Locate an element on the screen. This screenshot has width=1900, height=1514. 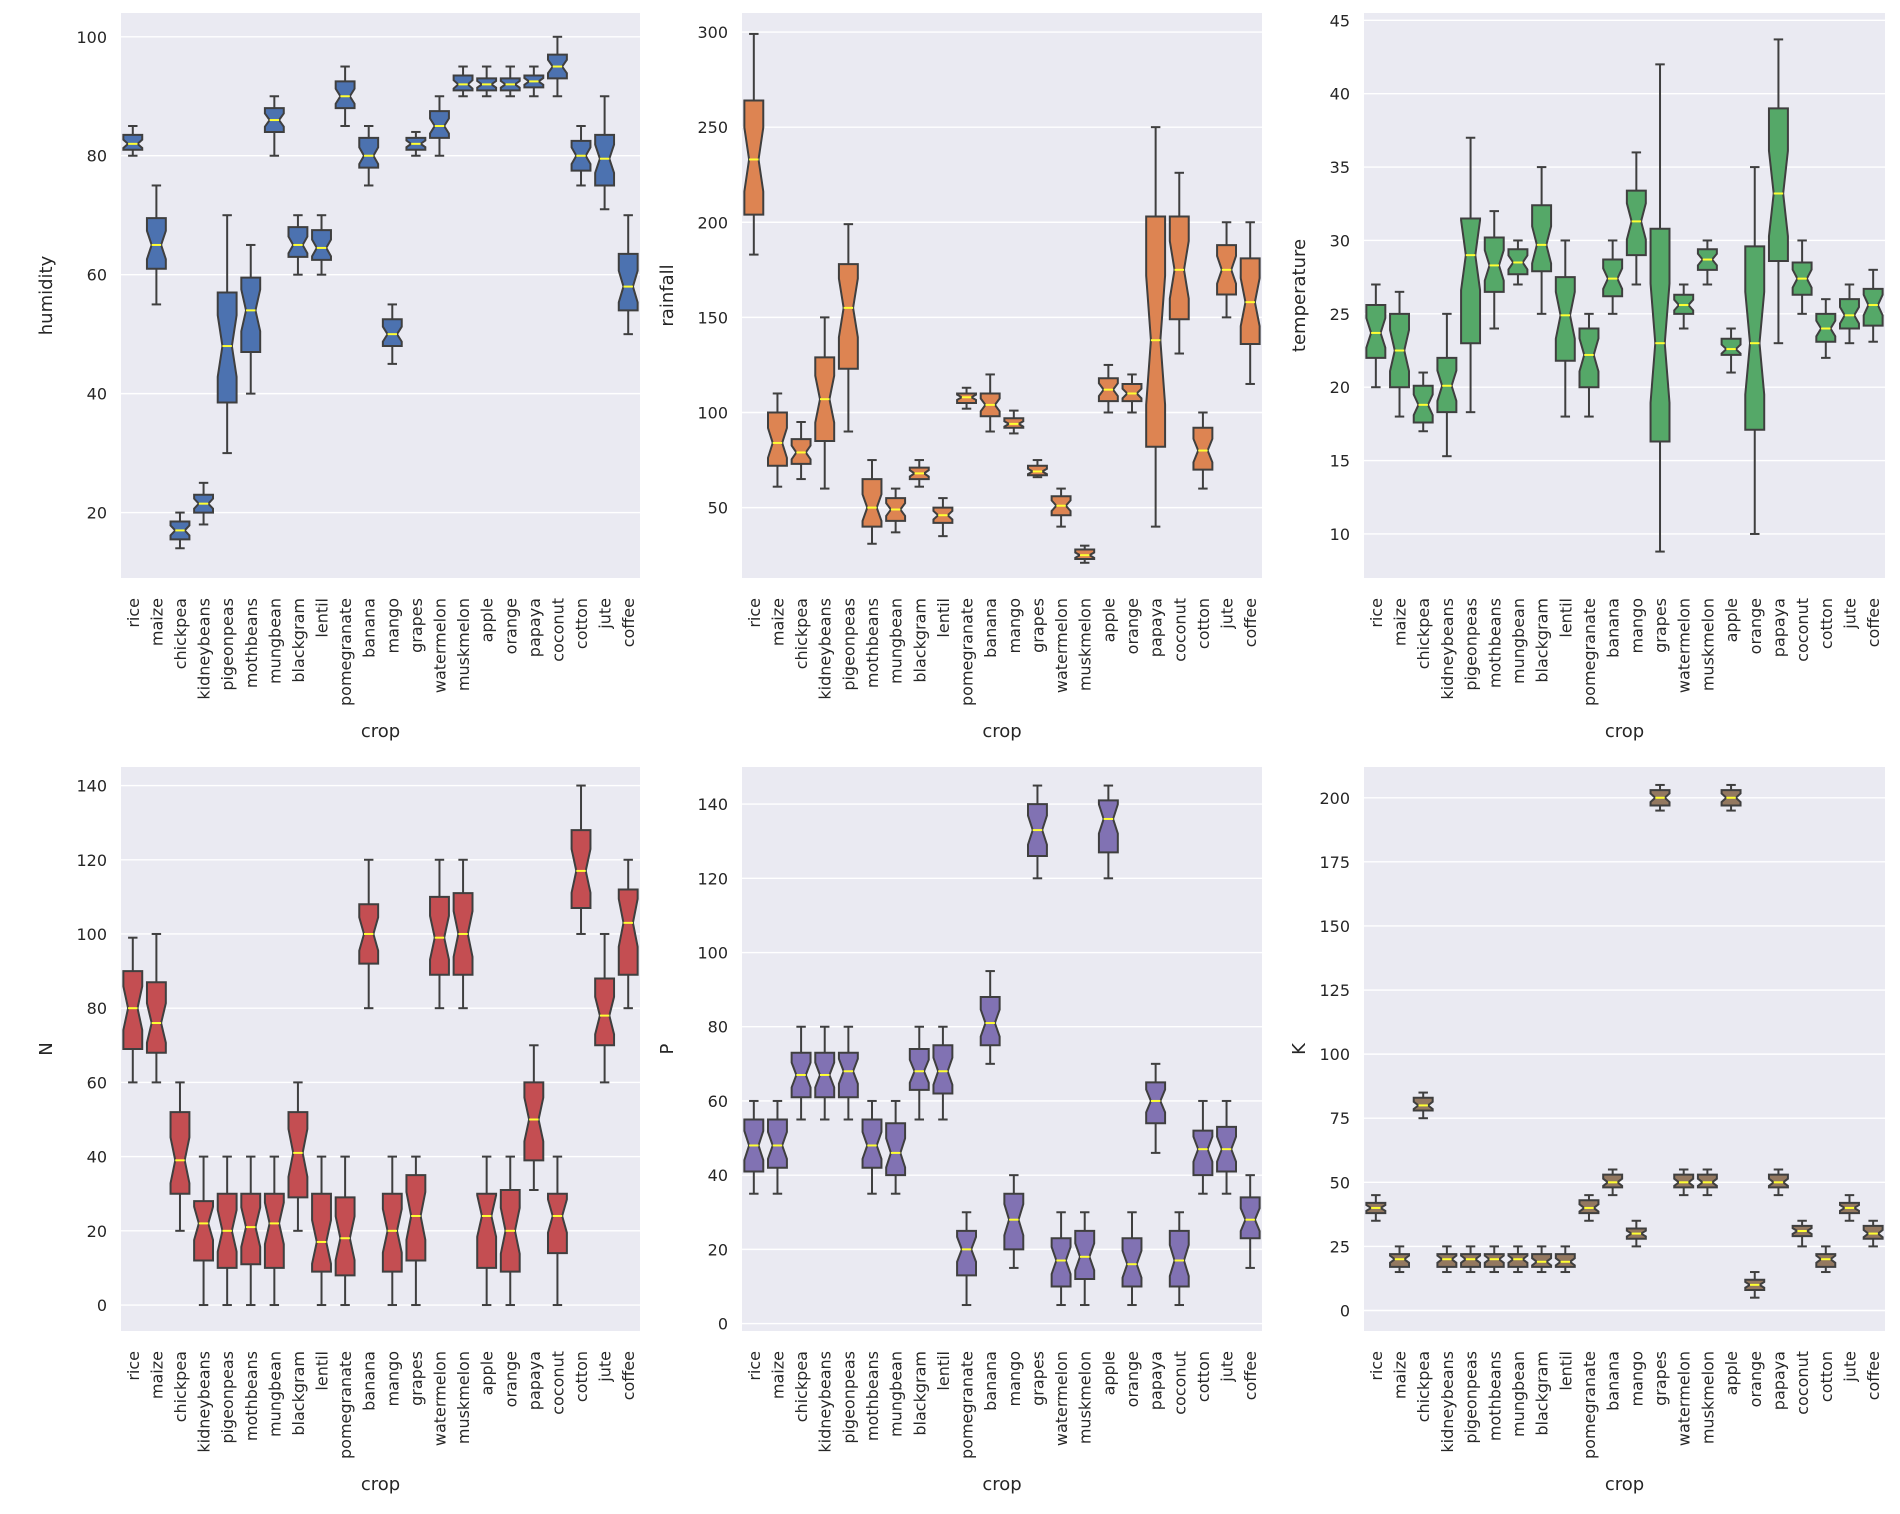
y-axis-label: rainfall is located at coordinates (667, 295).